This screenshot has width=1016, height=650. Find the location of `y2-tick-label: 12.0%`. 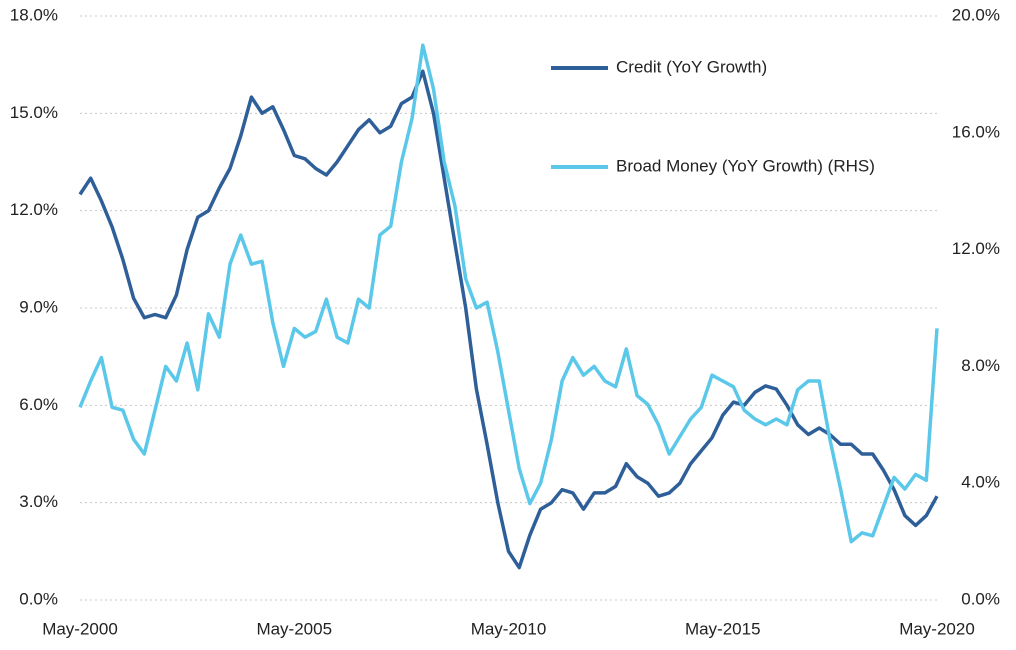

y2-tick-label: 12.0% is located at coordinates (976, 248).